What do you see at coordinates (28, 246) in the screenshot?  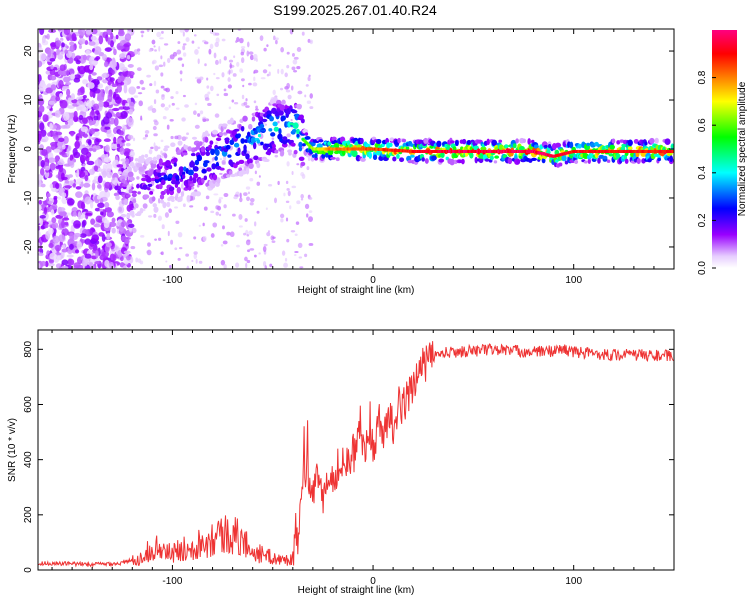 I see `y-tick-label: -20` at bounding box center [28, 246].